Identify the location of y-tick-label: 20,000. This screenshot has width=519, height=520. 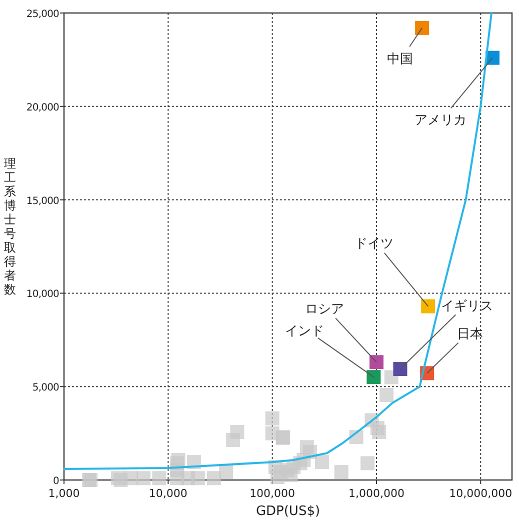
(43, 108).